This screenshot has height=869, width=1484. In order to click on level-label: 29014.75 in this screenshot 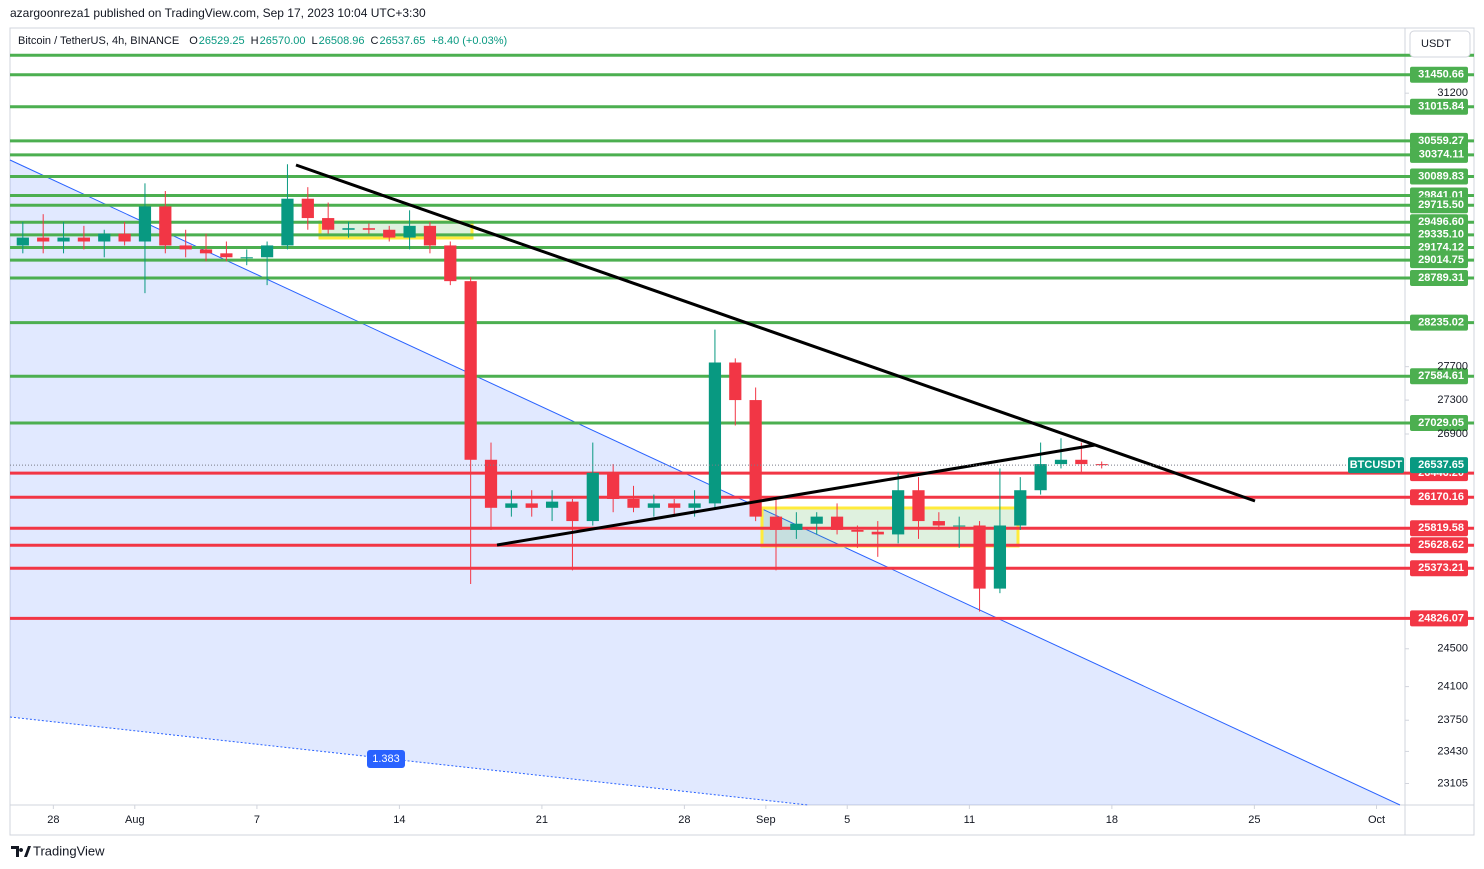, I will do `click(1441, 260)`.